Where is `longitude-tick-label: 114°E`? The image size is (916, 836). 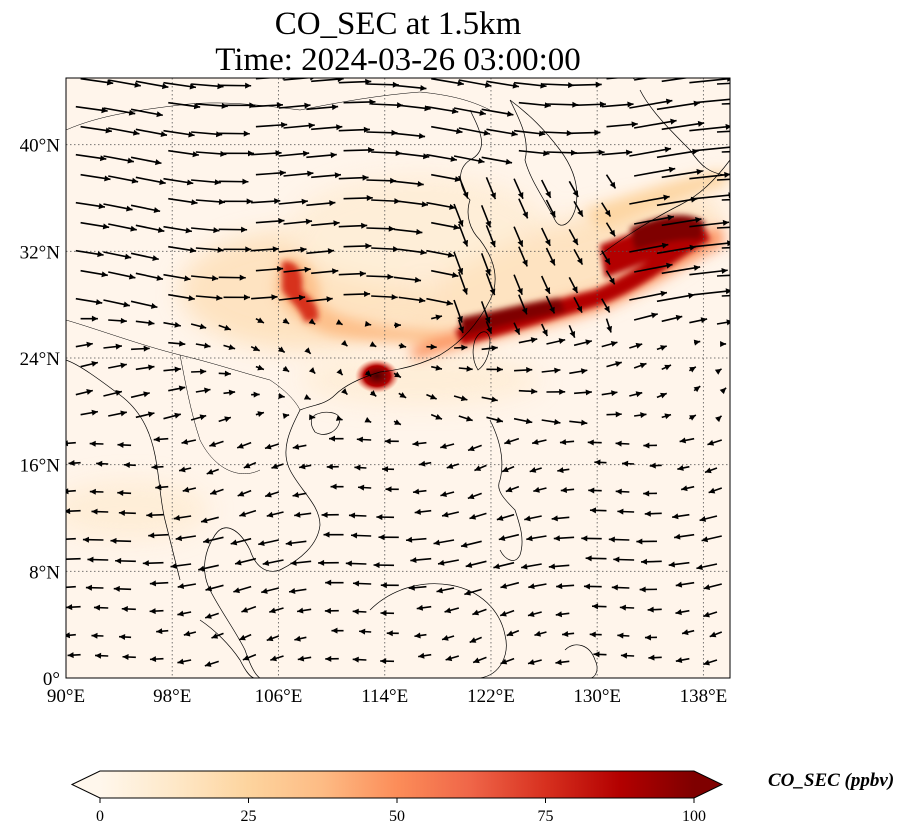 longitude-tick-label: 114°E is located at coordinates (384, 696).